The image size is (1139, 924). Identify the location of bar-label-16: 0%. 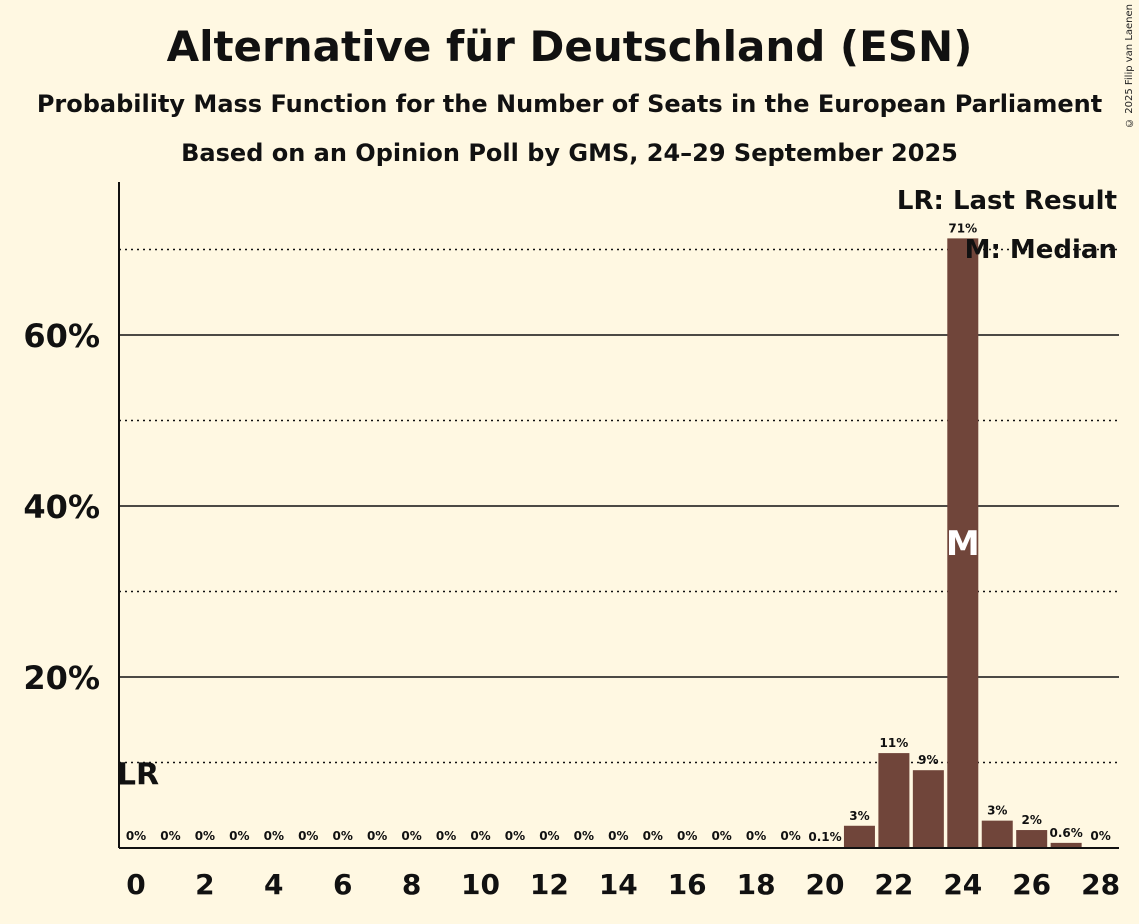
(687, 836).